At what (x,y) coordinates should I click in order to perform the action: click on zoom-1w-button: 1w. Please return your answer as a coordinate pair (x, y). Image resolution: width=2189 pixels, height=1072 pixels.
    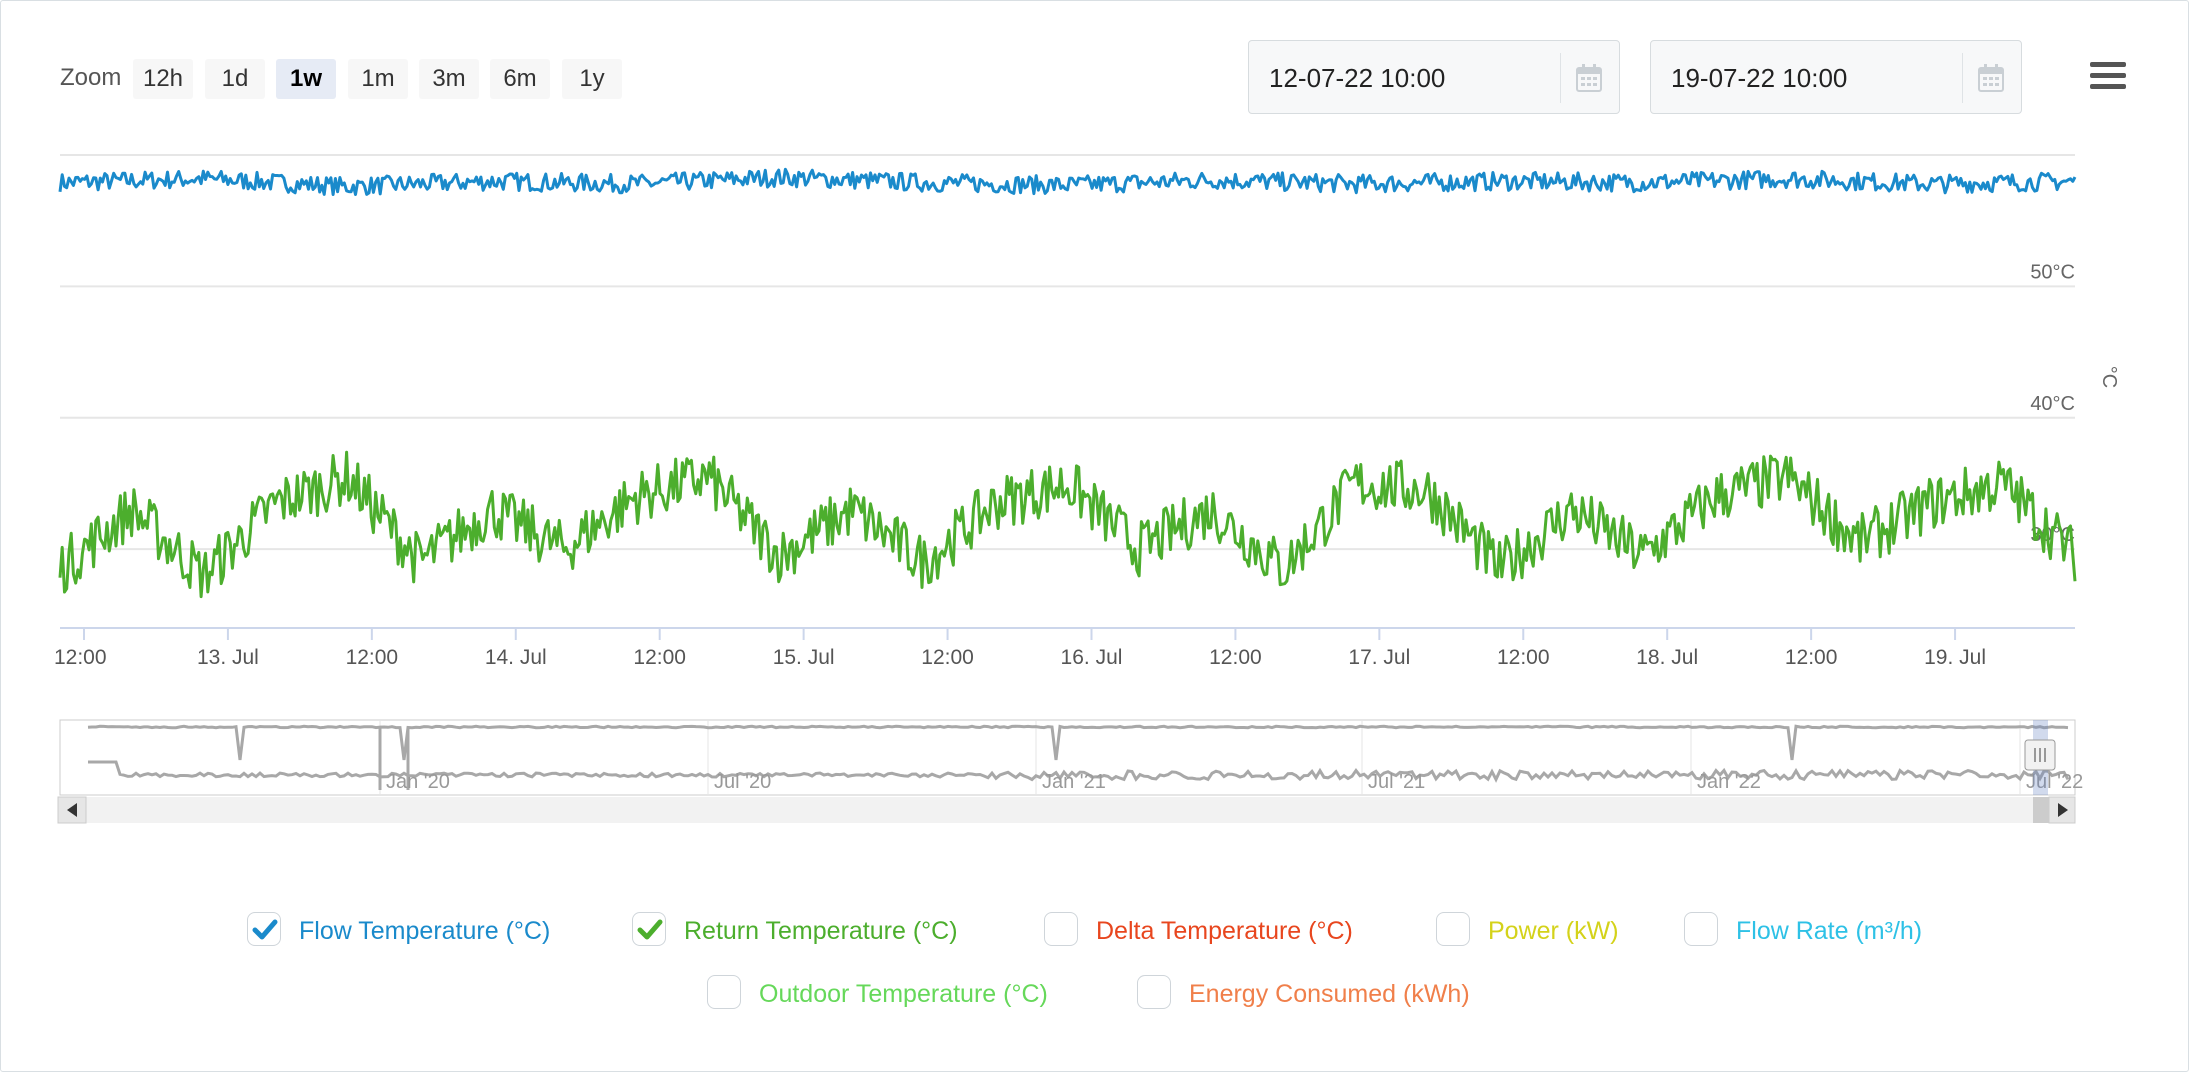
    Looking at the image, I should click on (306, 79).